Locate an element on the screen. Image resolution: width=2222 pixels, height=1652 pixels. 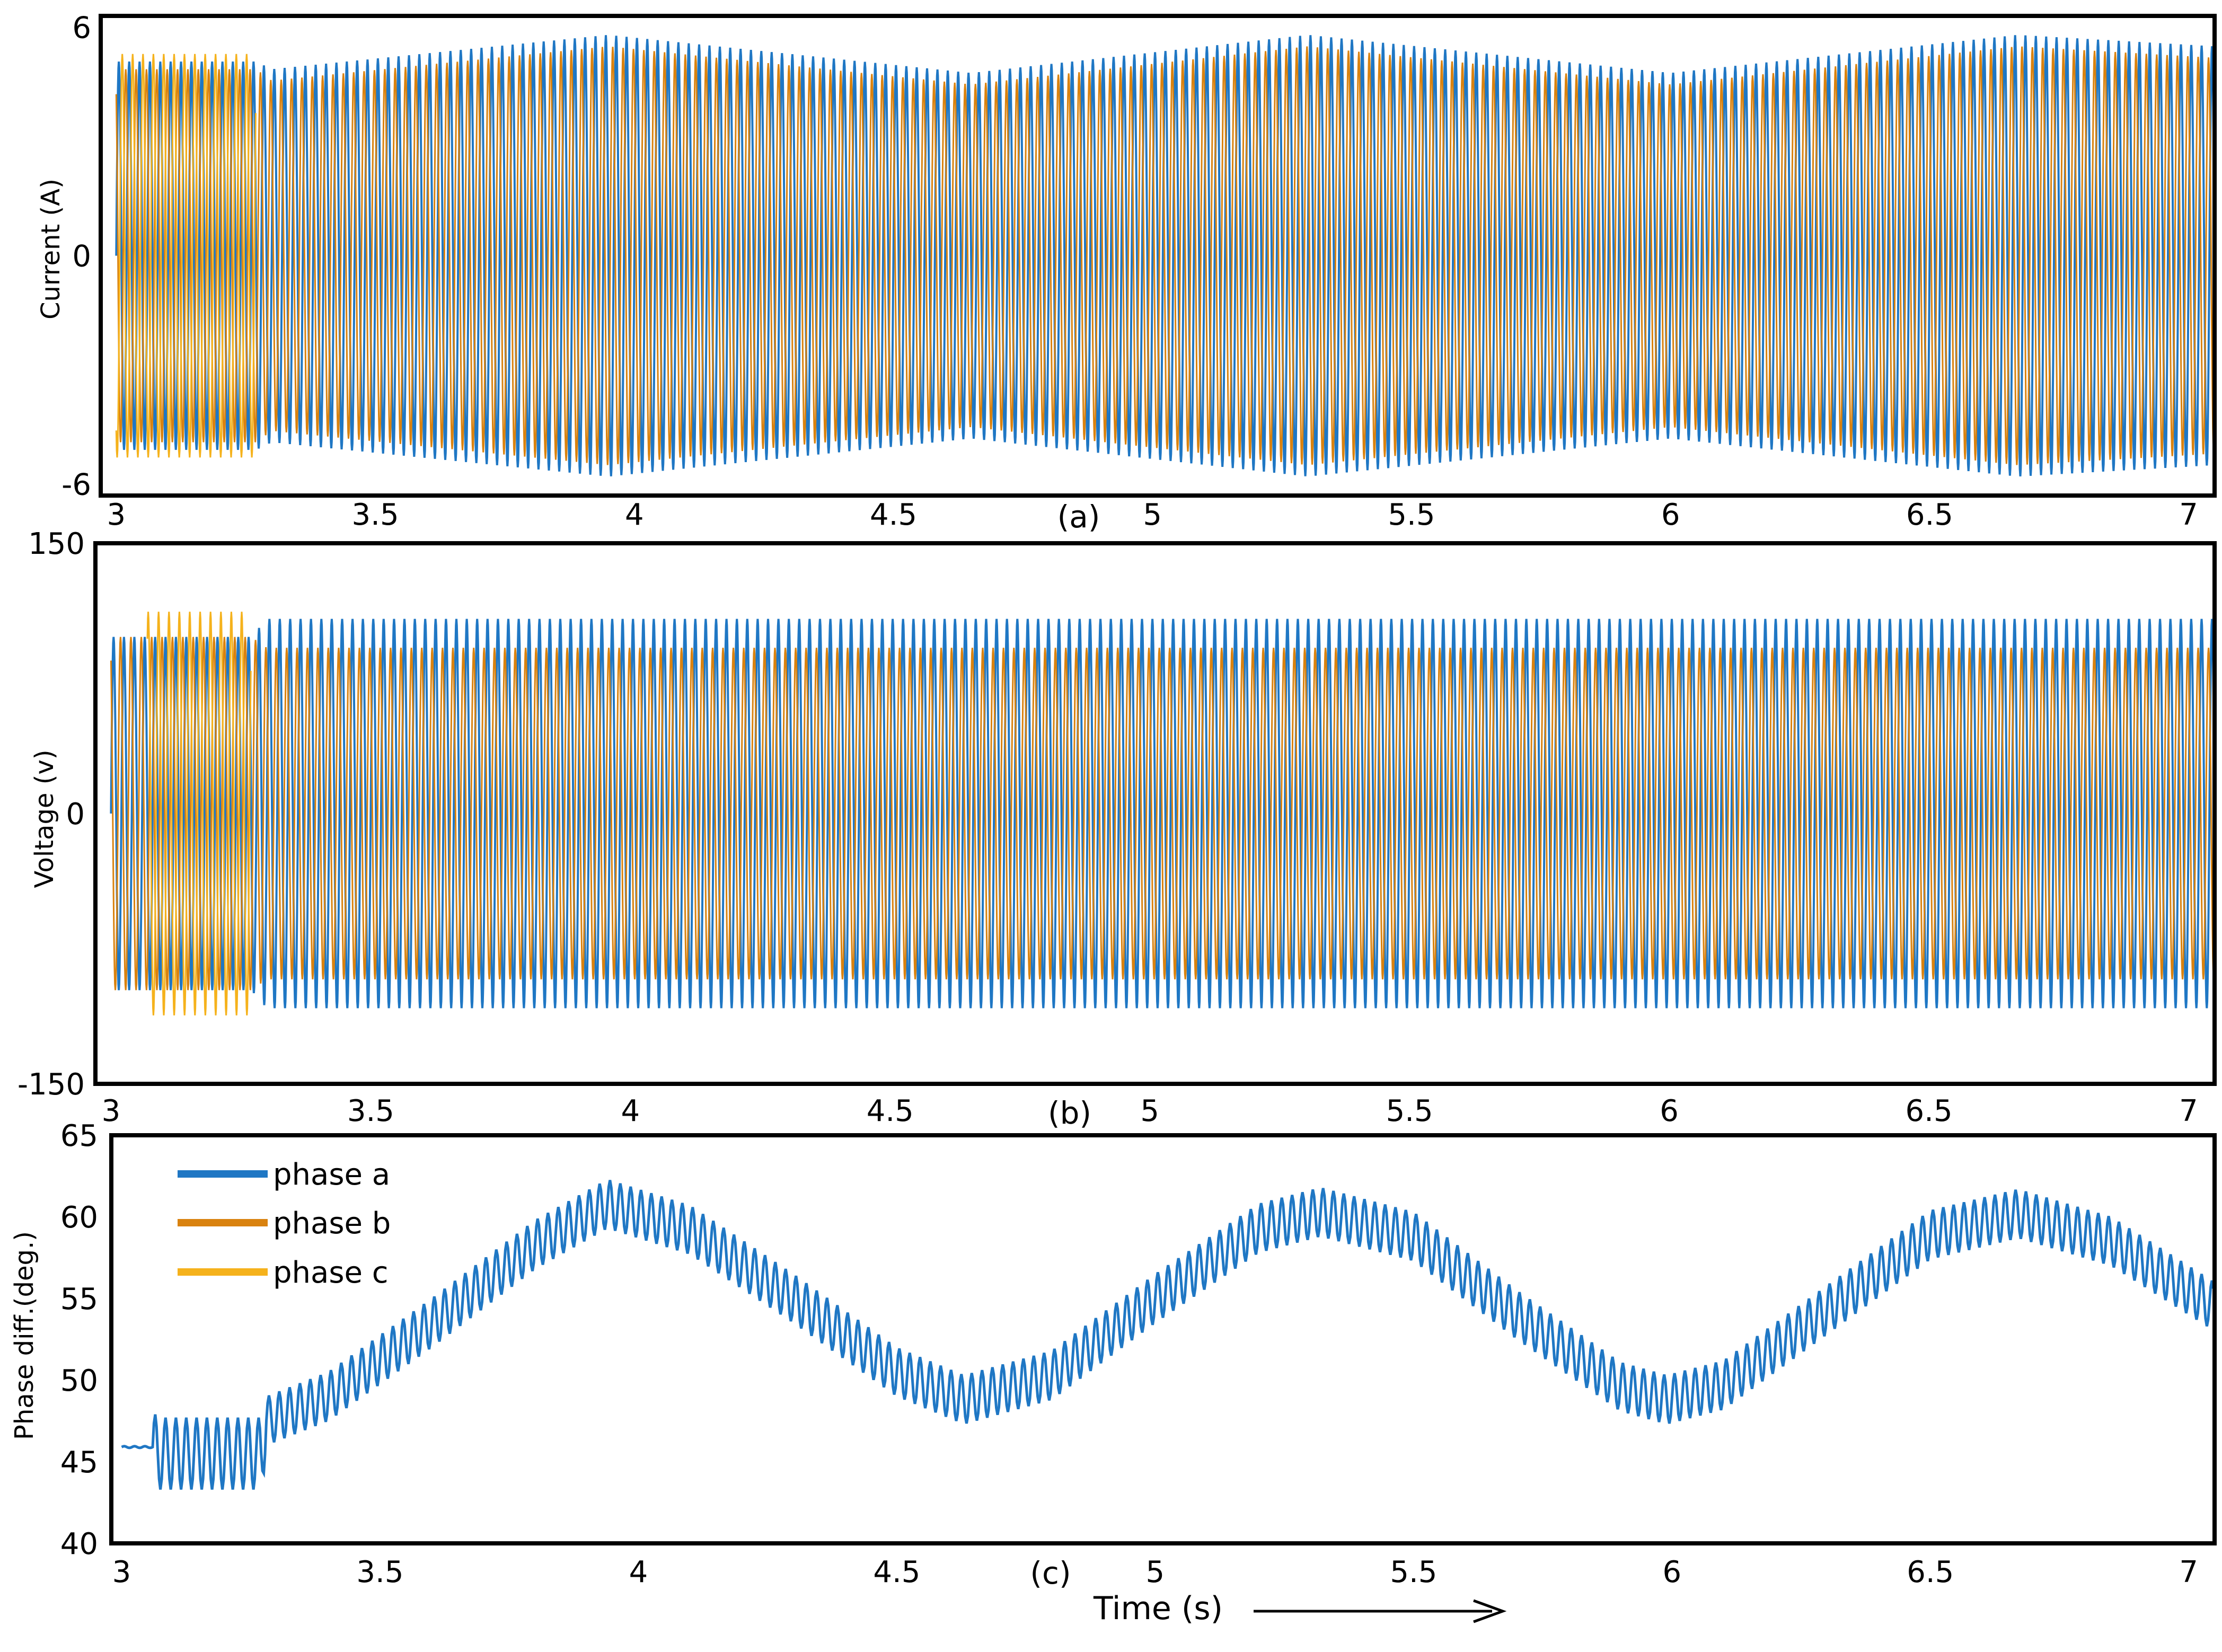
y-tick-label: 55 is located at coordinates (79, 1299).